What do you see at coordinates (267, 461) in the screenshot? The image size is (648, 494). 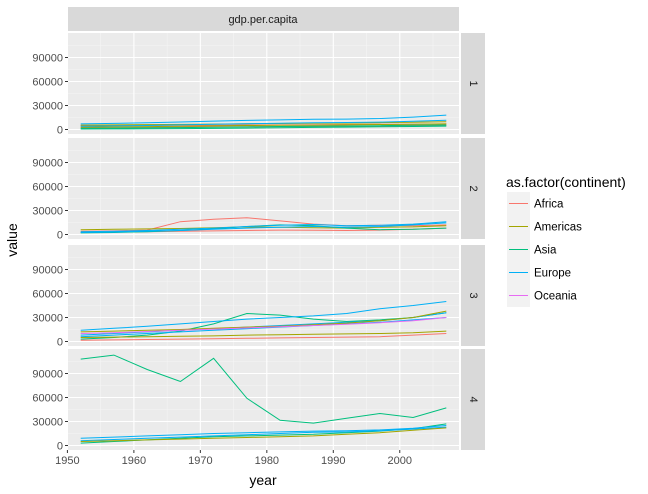 I see `x-tick-label: 1980` at bounding box center [267, 461].